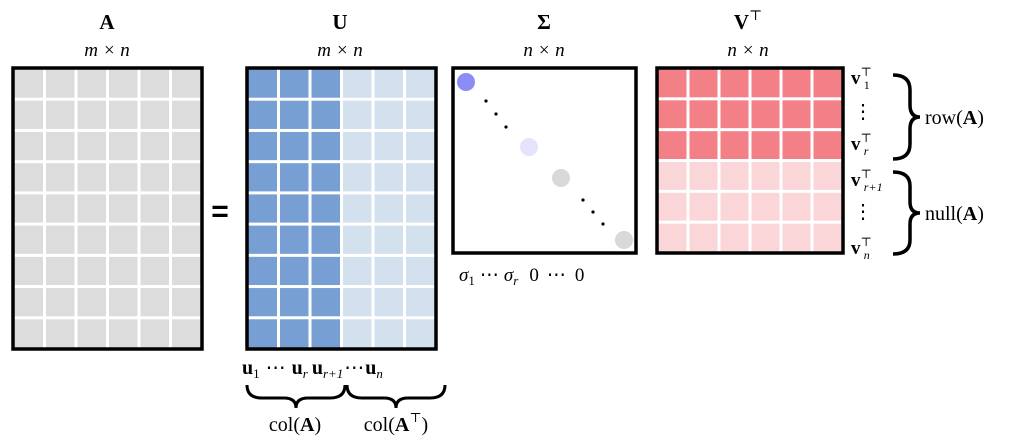 Image resolution: width=1011 pixels, height=440 pixels. I want to click on title-A: A, so click(107, 22).